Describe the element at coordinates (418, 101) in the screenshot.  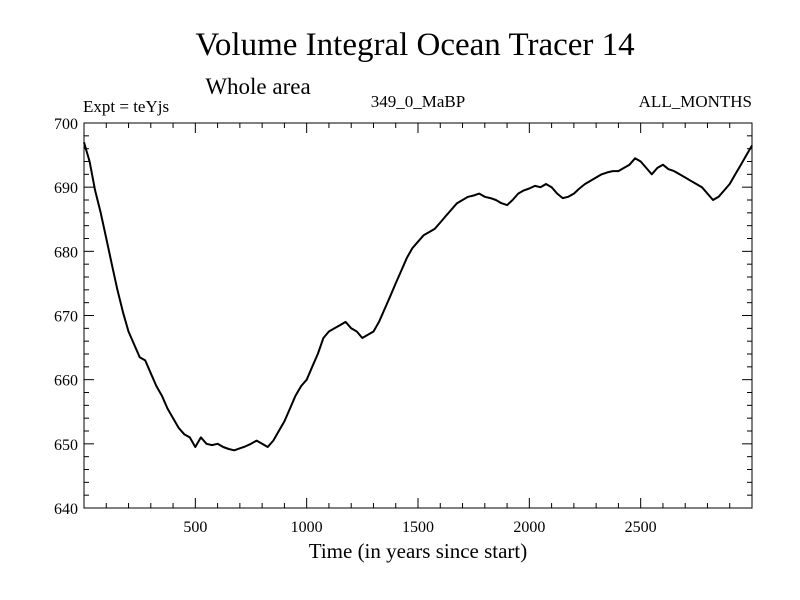
I see `period-label: 349_0_MaBP` at that location.